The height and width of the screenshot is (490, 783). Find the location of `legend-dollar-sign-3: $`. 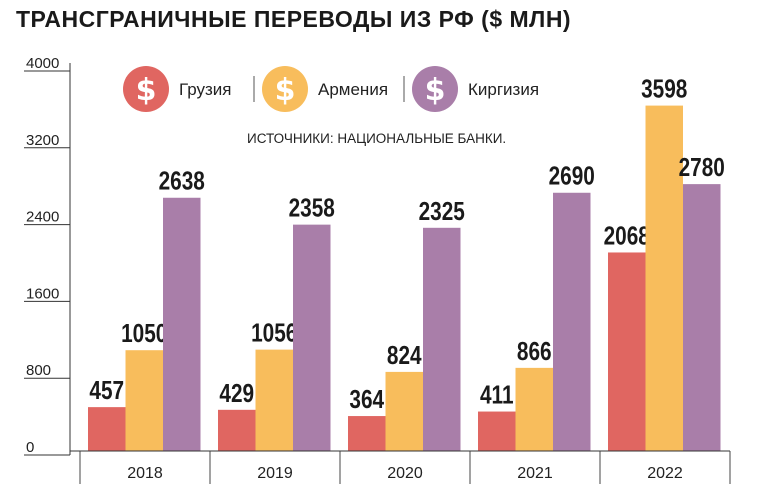

legend-dollar-sign-3: $ is located at coordinates (435, 90).